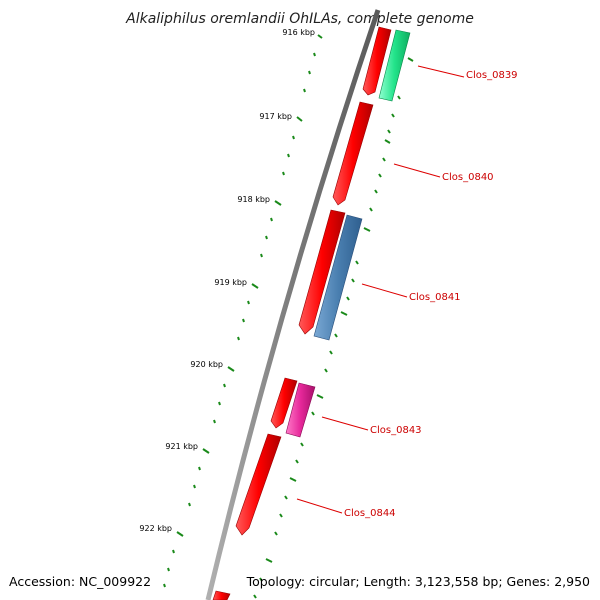  Describe the element at coordinates (253, 199) in the screenshot. I see `kbp-label: 918 kbp` at that location.